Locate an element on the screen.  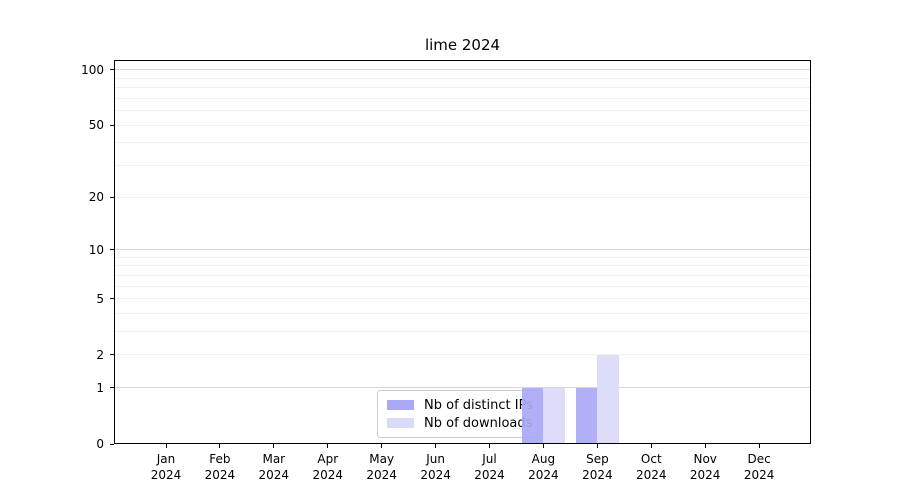
bar-distinct-ips-sep is located at coordinates (586, 415).